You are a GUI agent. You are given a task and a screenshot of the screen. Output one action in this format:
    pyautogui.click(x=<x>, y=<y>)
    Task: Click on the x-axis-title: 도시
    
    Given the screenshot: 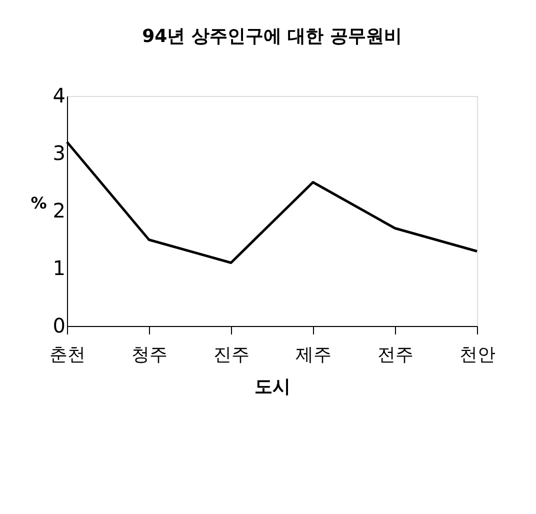 What is the action you would take?
    pyautogui.click(x=272, y=387)
    